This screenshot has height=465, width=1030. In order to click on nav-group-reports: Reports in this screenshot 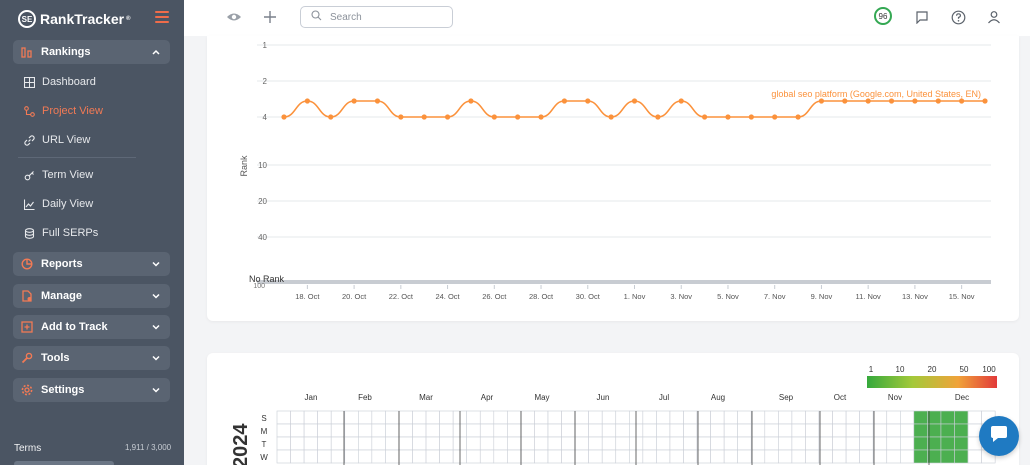, I will do `click(91, 264)`.